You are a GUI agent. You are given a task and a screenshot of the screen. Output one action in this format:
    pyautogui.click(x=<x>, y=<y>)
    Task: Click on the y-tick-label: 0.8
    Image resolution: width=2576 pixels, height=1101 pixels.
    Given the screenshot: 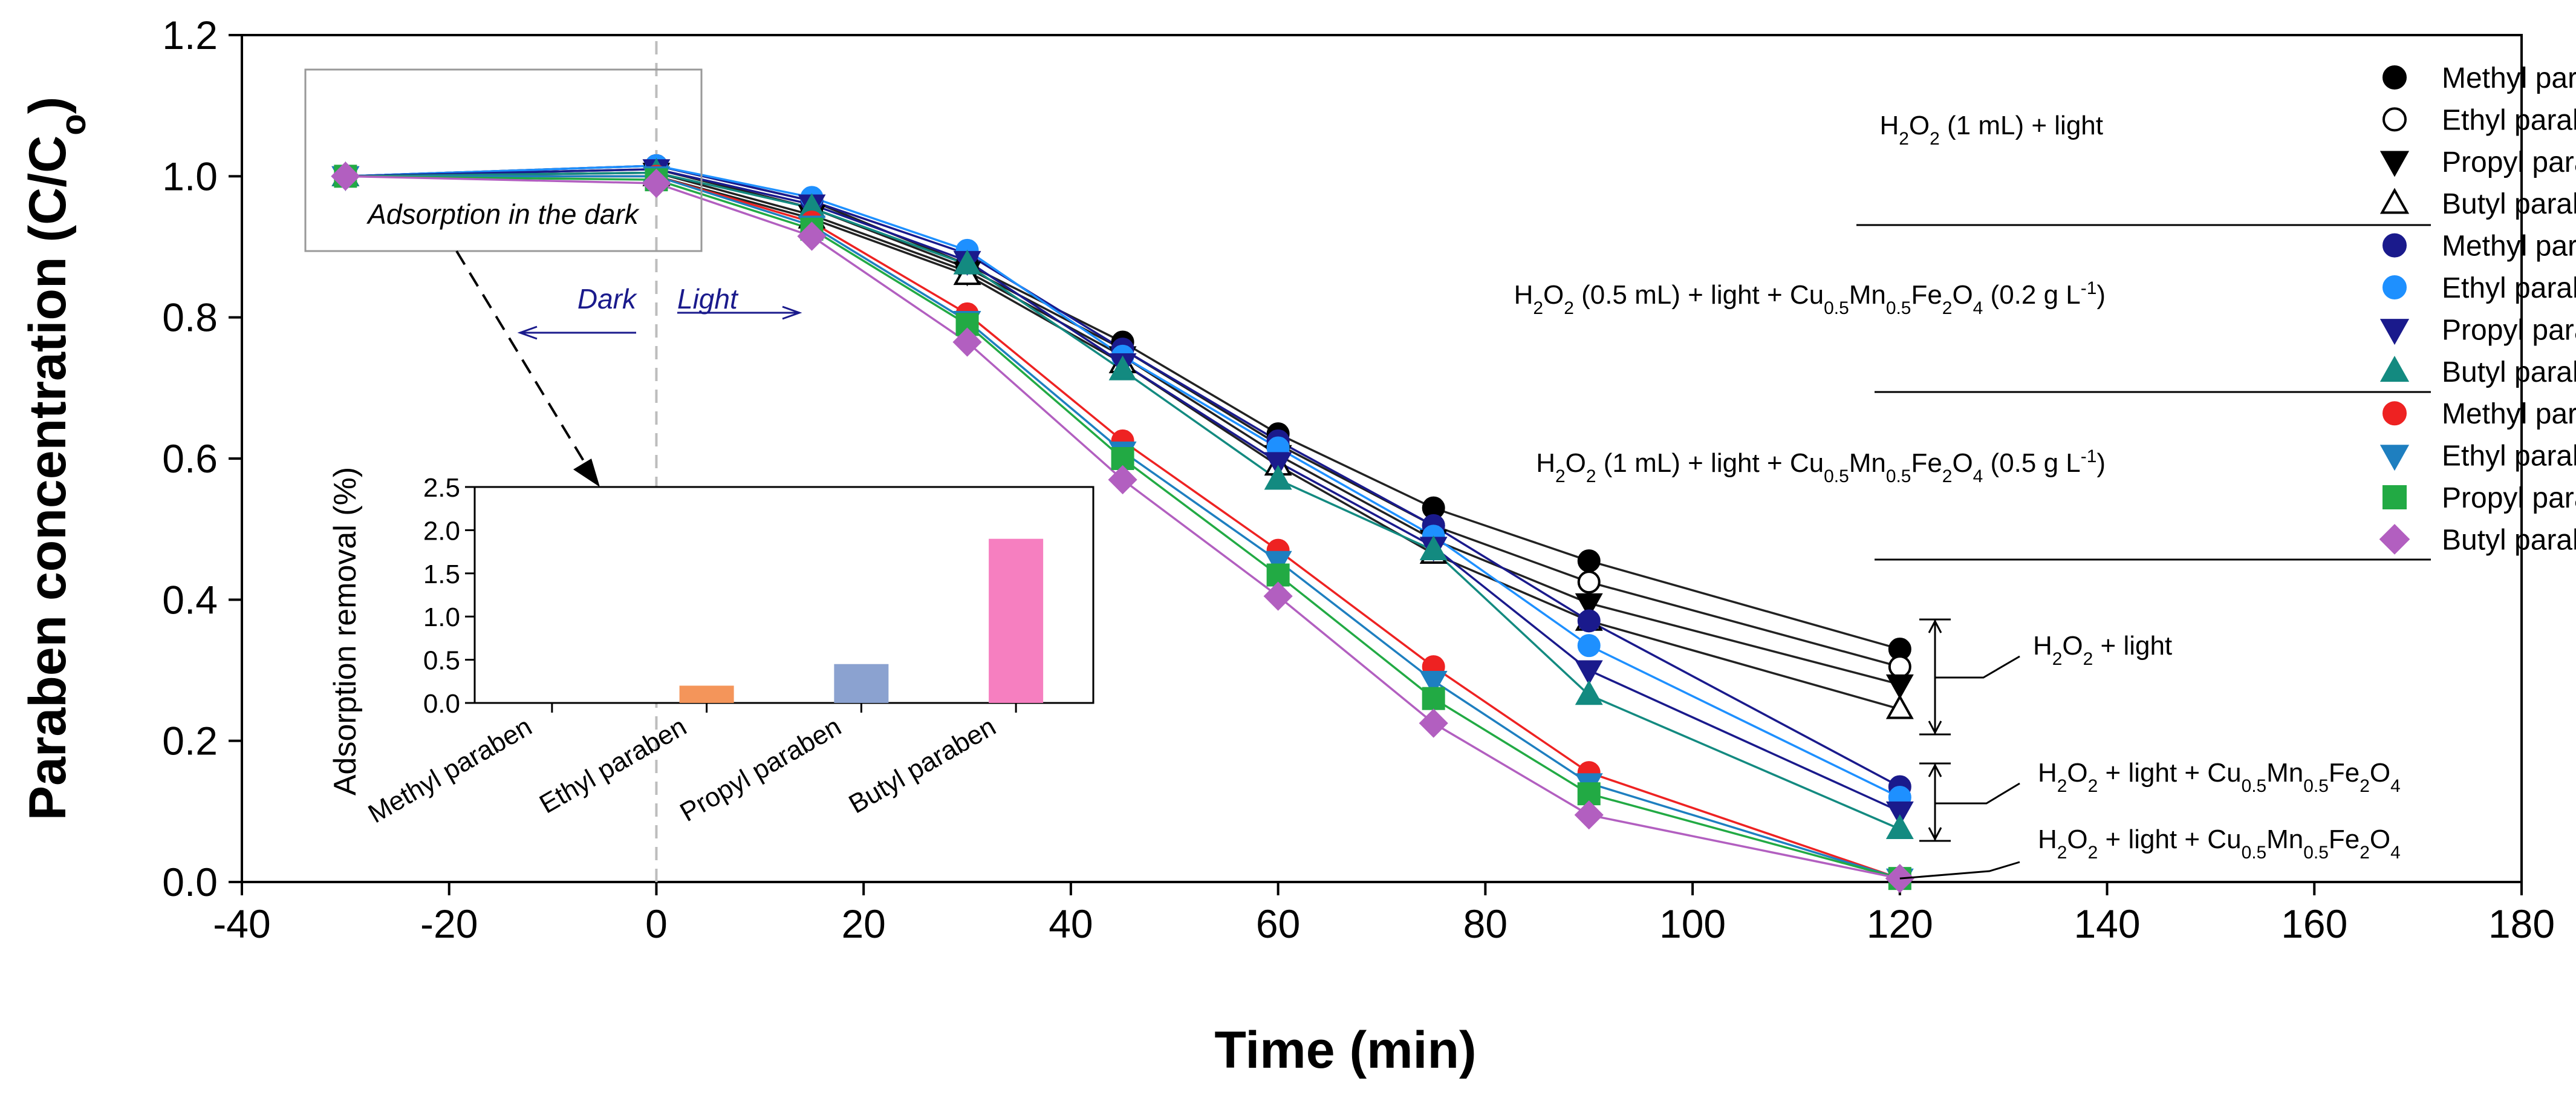 What is the action you would take?
    pyautogui.click(x=190, y=317)
    